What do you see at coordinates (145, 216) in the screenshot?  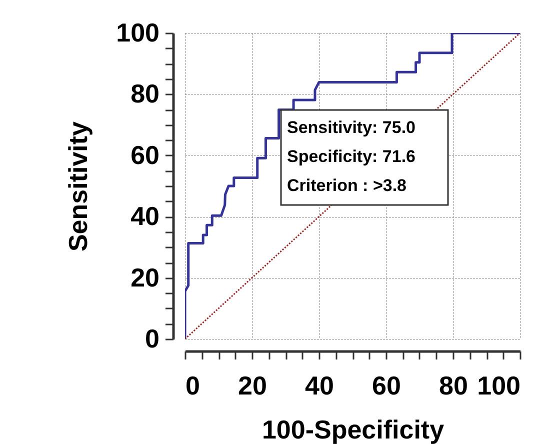 I see `y-tick-label: 40` at bounding box center [145, 216].